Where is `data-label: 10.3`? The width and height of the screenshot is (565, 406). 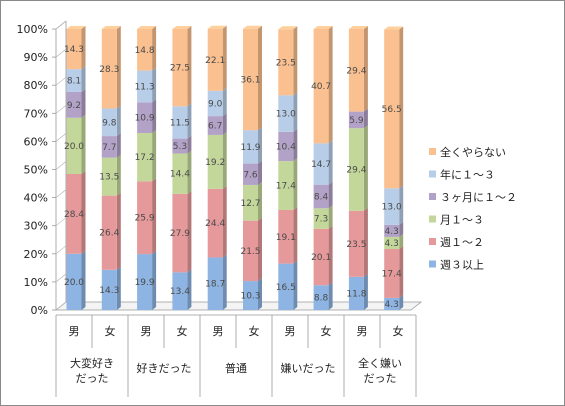
data-label: 10.3 is located at coordinates (250, 297).